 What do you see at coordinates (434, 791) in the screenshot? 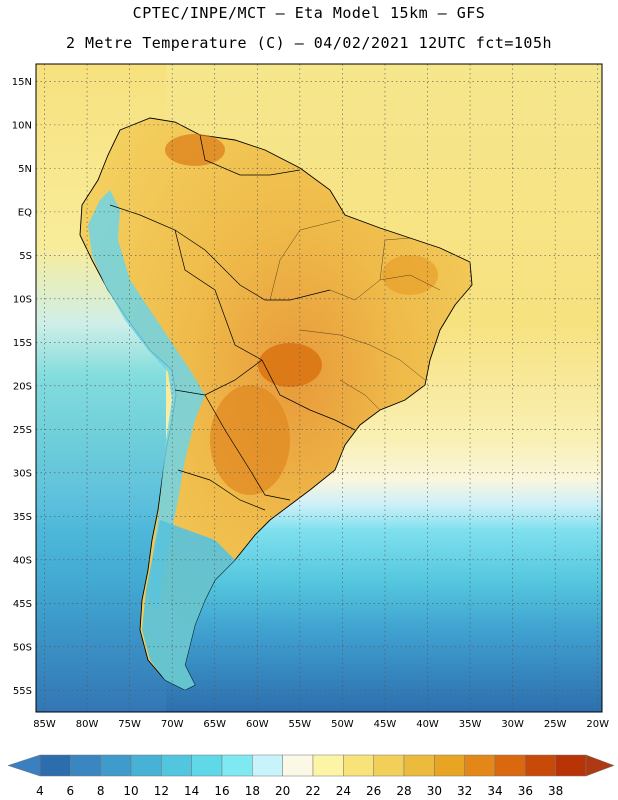
I see `colorbar-value-label: 30` at bounding box center [434, 791].